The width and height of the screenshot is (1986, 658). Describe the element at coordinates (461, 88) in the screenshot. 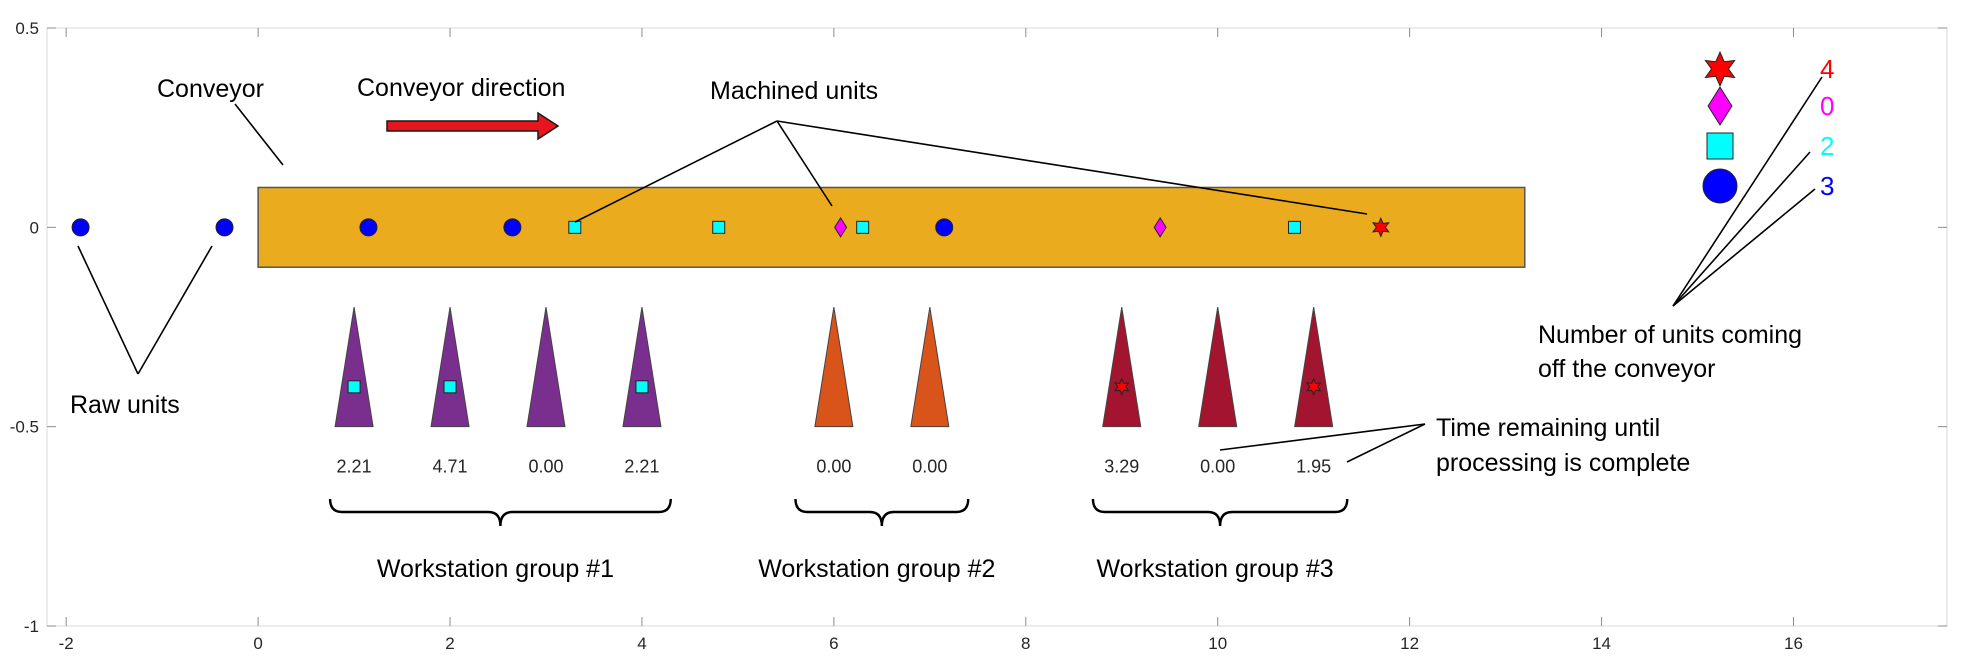

I see `conveyor-direction-label: Conveyor direction` at that location.